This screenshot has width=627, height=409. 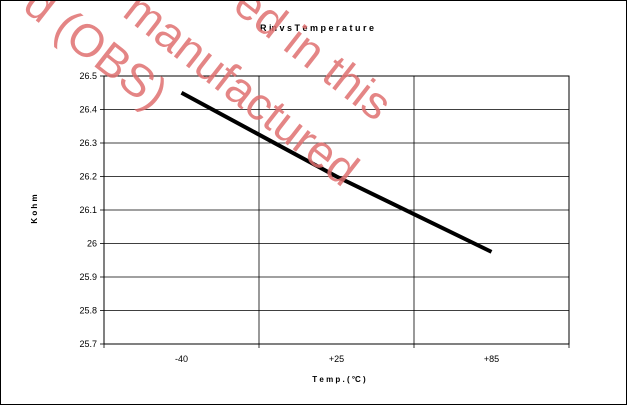 What do you see at coordinates (88, 344) in the screenshot?
I see `y-tick-label: 25.7` at bounding box center [88, 344].